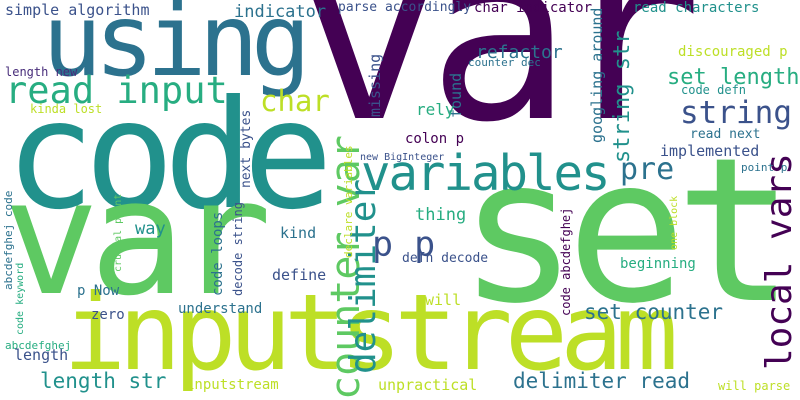 This screenshot has width=800, height=400. What do you see at coordinates (622, 96) in the screenshot?
I see `word-string-str: string str` at bounding box center [622, 96].